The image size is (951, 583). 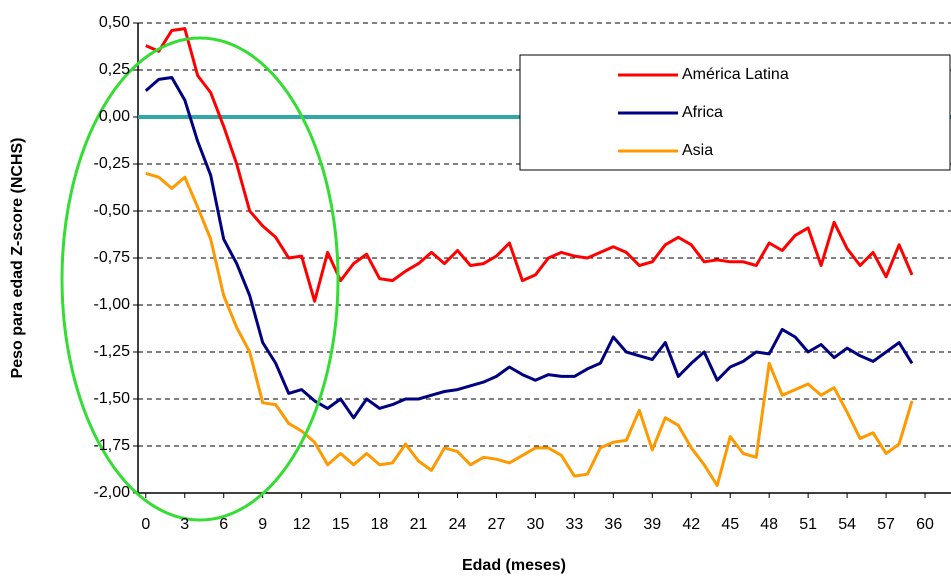 What do you see at coordinates (112, 445) in the screenshot?
I see `y-tick-label: -1,75` at bounding box center [112, 445].